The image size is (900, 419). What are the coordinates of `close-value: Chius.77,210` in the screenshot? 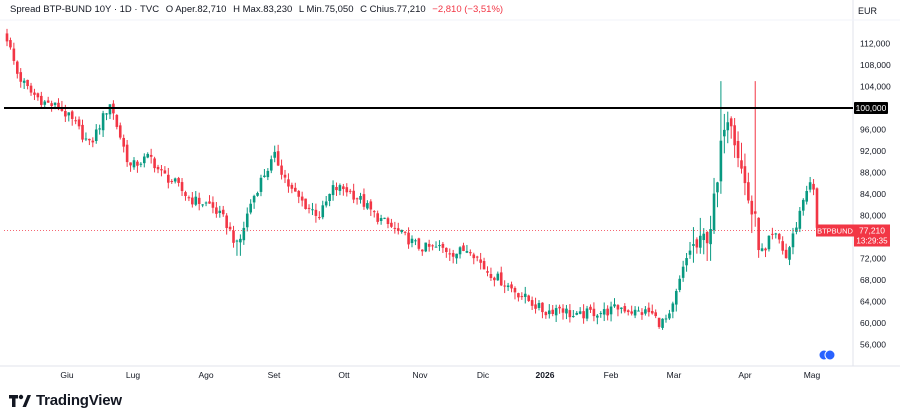 It's located at (397, 9).